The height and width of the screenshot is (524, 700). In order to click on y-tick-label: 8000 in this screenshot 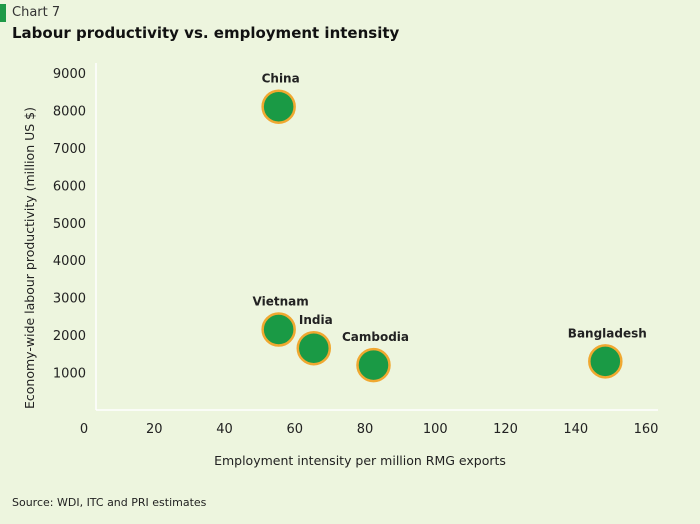, I will do `click(69, 111)`.